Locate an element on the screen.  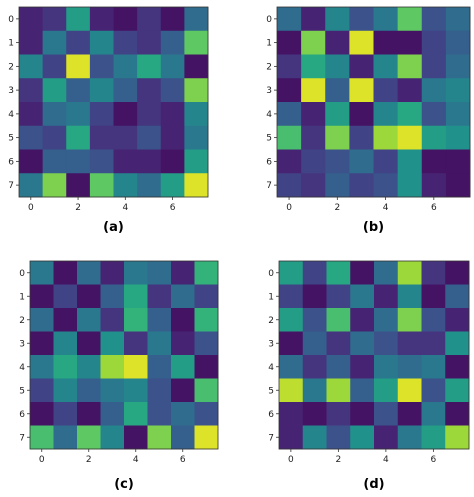
heatmap-cell-r5-c6 is located at coordinates (172, 137).